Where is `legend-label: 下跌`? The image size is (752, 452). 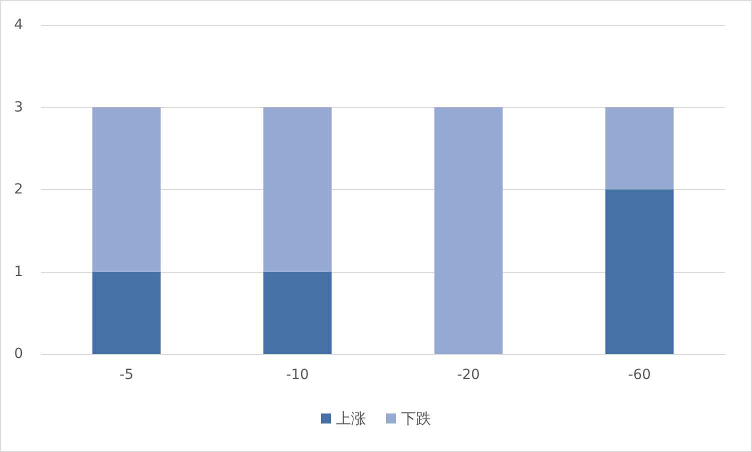 legend-label: 下跌 is located at coordinates (416, 419).